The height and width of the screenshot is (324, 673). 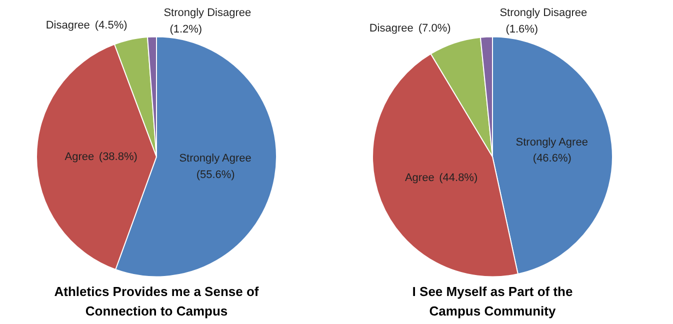 I want to click on data-label: (46.6%), so click(x=552, y=158).